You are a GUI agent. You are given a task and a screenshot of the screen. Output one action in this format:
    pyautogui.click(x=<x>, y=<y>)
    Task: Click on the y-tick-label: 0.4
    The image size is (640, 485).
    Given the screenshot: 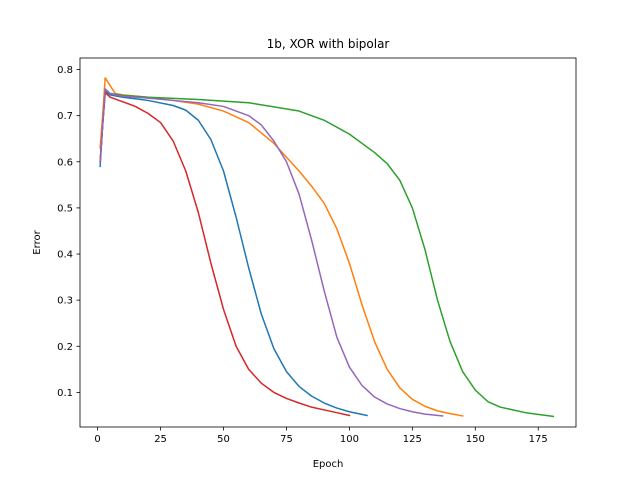 What is the action you would take?
    pyautogui.click(x=65, y=255)
    